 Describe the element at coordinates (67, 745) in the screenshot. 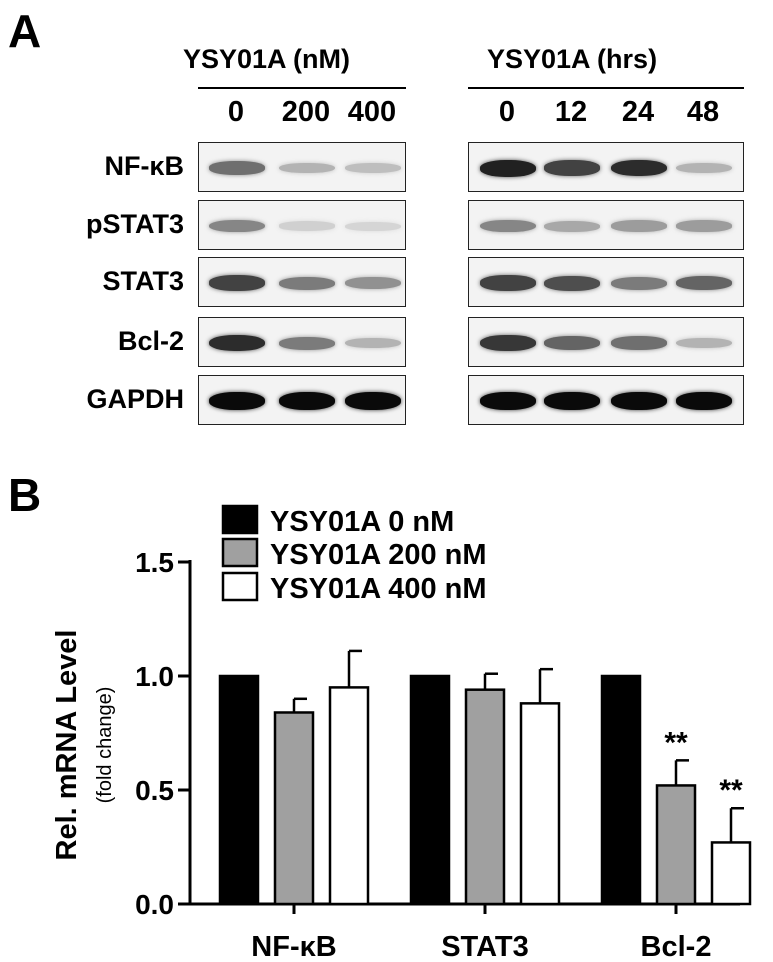

I see `y-axis-label: Rel. mRNA Level` at that location.